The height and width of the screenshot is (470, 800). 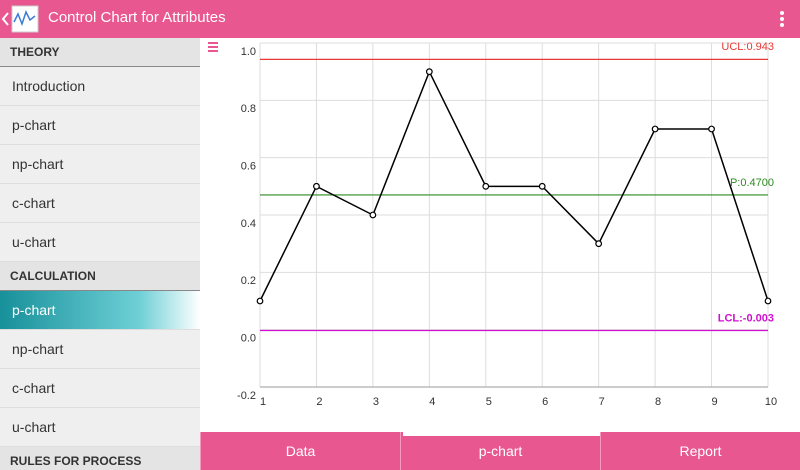 What do you see at coordinates (213, 47) in the screenshot?
I see `menu-icon` at bounding box center [213, 47].